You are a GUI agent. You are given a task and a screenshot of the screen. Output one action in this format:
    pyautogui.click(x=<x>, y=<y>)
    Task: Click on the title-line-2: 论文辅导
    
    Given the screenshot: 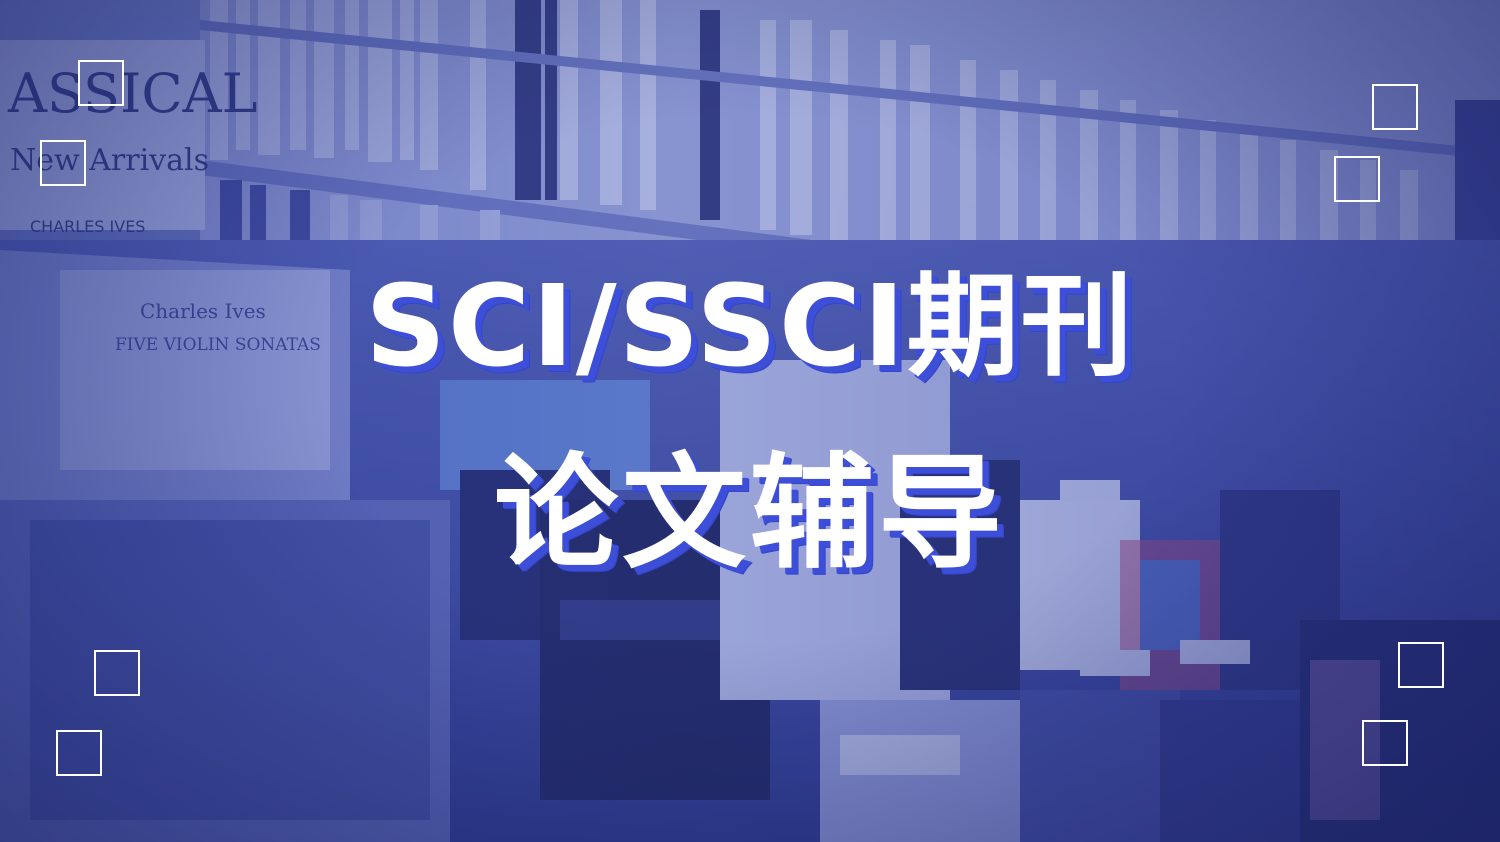 What is the action you would take?
    pyautogui.click(x=749, y=514)
    